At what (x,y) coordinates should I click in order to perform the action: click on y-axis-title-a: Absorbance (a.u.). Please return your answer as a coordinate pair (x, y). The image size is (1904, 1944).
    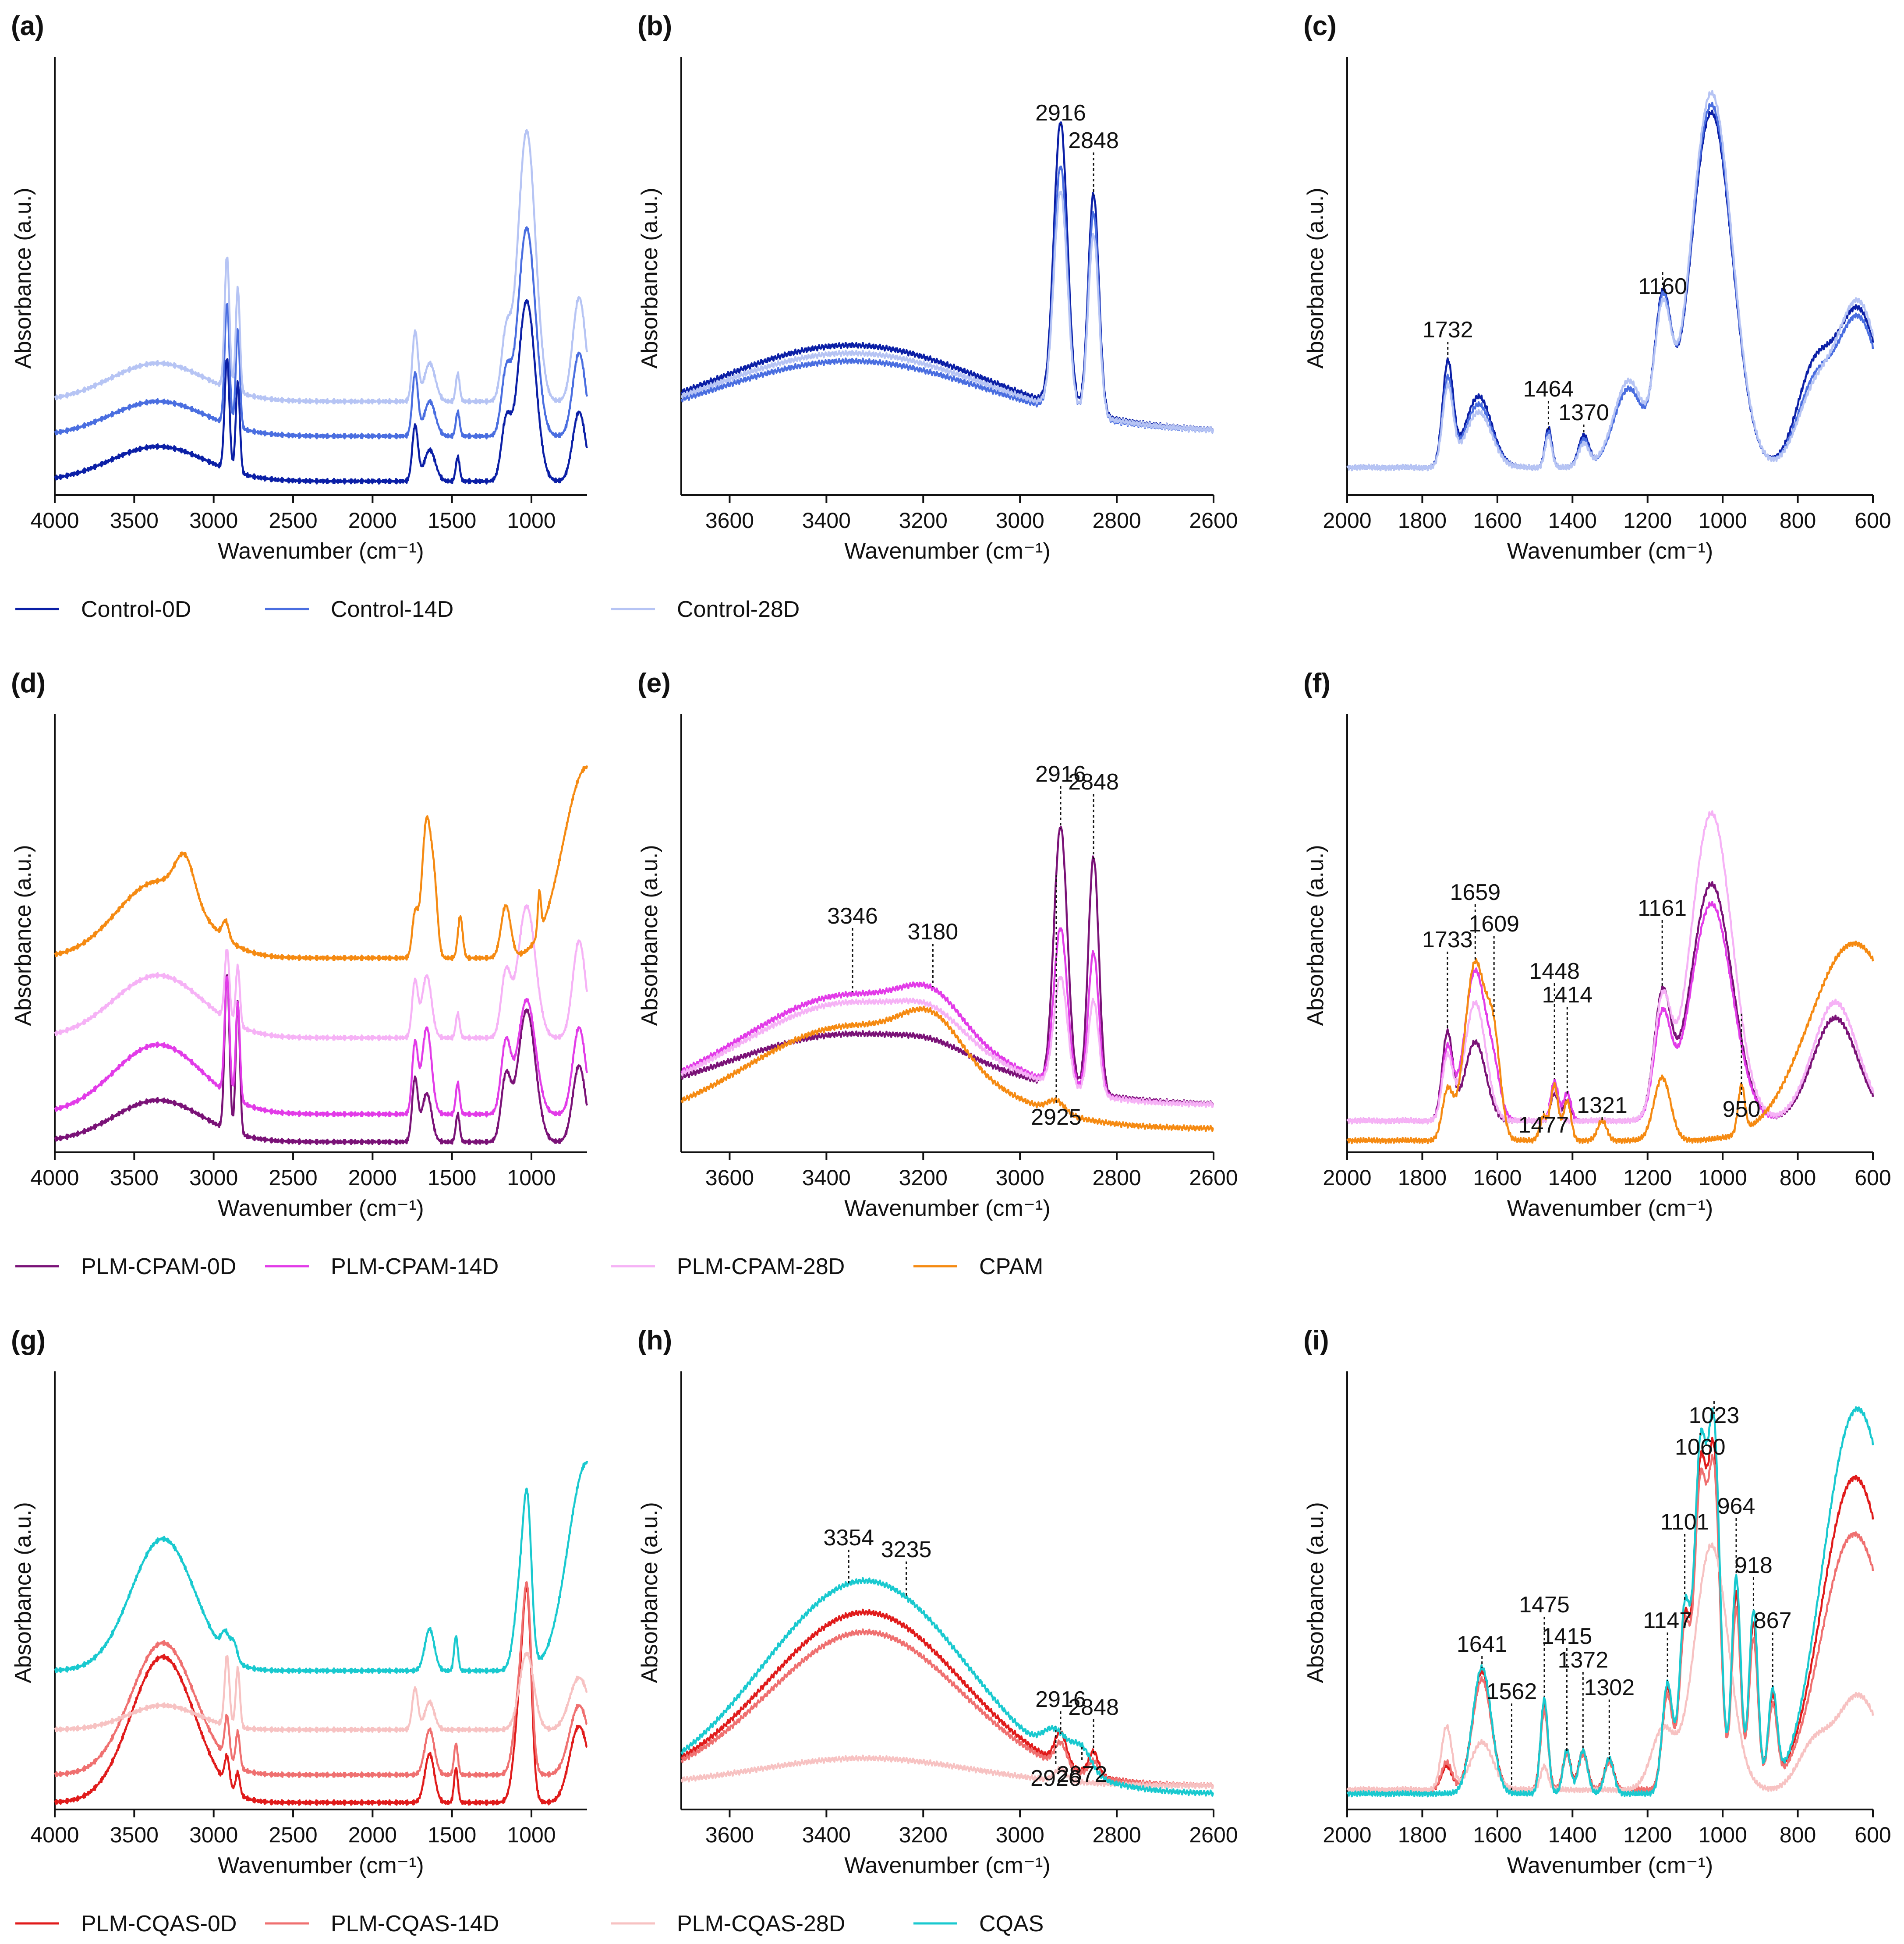
    Looking at the image, I should click on (23, 278).